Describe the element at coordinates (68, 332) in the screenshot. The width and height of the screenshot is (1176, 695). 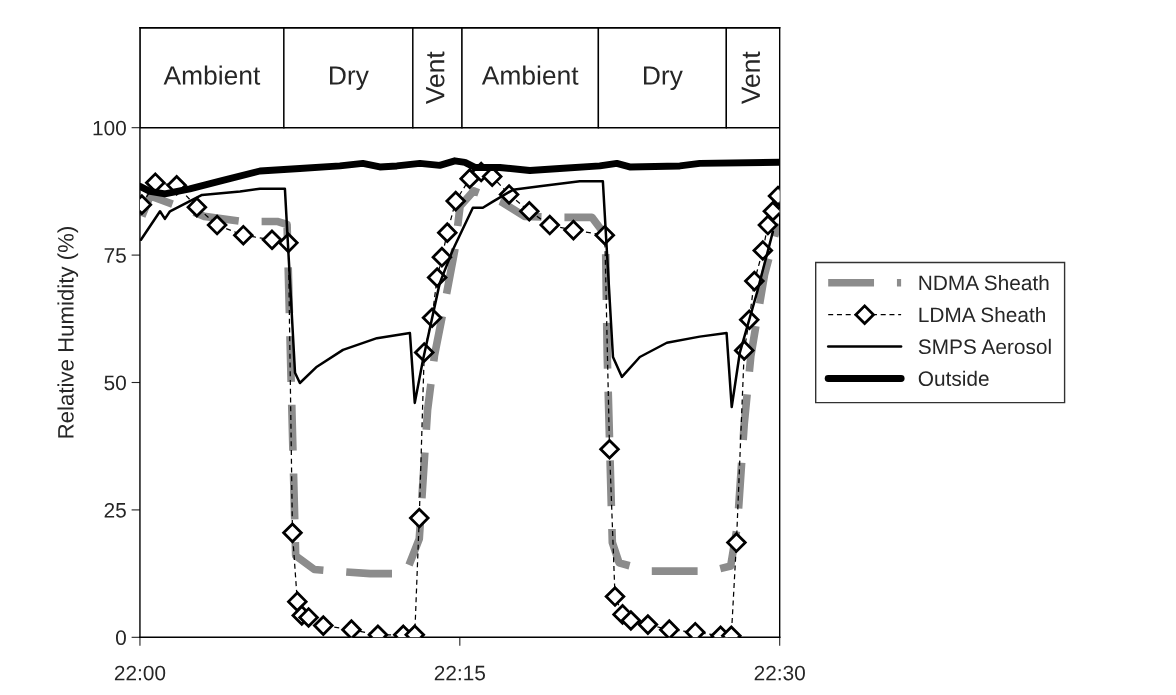
I see `y-axis-title: Relative Humidity (%)` at that location.